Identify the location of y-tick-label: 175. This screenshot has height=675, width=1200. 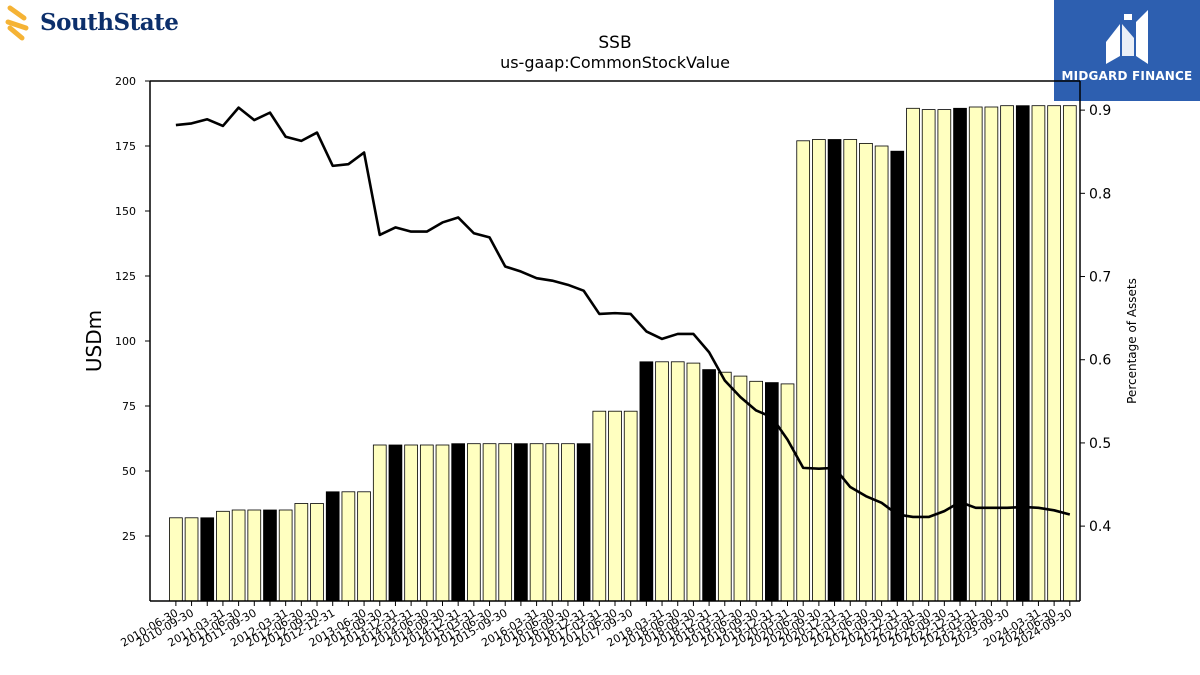
(125, 146).